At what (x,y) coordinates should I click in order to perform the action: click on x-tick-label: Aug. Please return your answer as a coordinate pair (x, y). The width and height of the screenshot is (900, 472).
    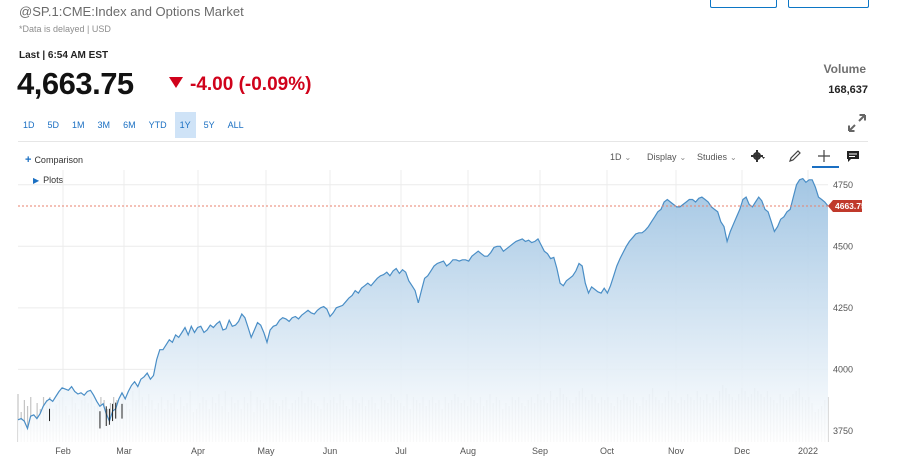
    Looking at the image, I should click on (468, 451).